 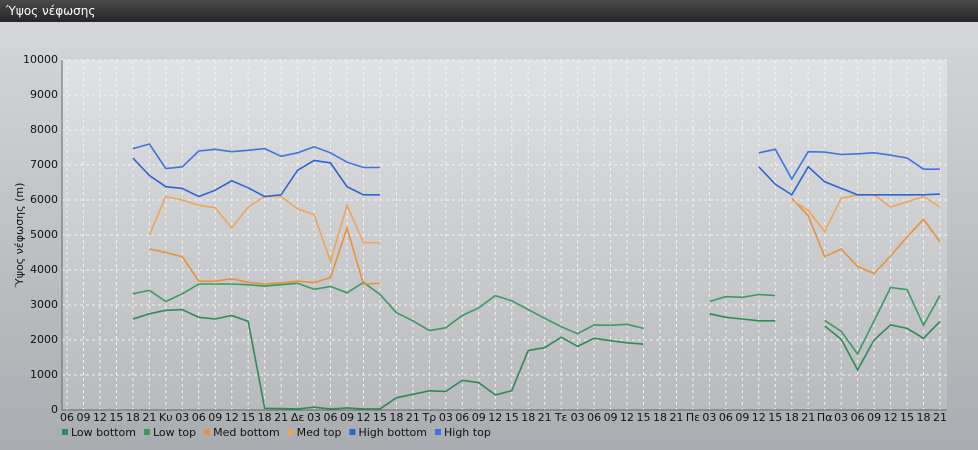 What do you see at coordinates (392, 432) in the screenshot?
I see `legend-label: High bottom` at bounding box center [392, 432].